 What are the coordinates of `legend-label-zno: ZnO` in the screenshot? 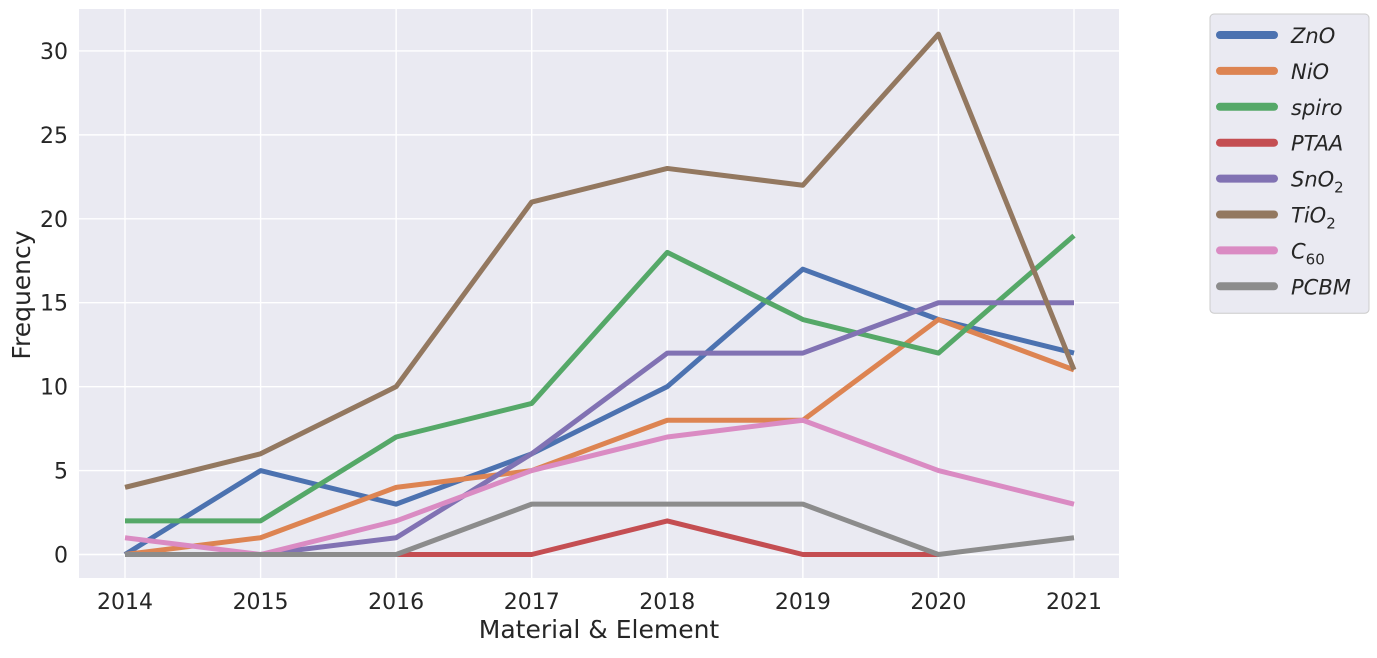 It's located at (1312, 36).